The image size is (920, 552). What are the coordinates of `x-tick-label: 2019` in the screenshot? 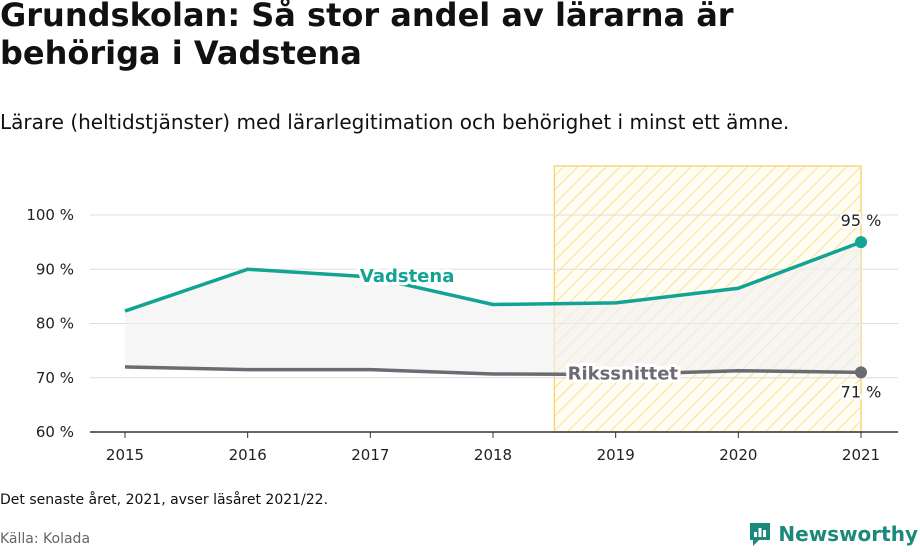 It's located at (616, 455).